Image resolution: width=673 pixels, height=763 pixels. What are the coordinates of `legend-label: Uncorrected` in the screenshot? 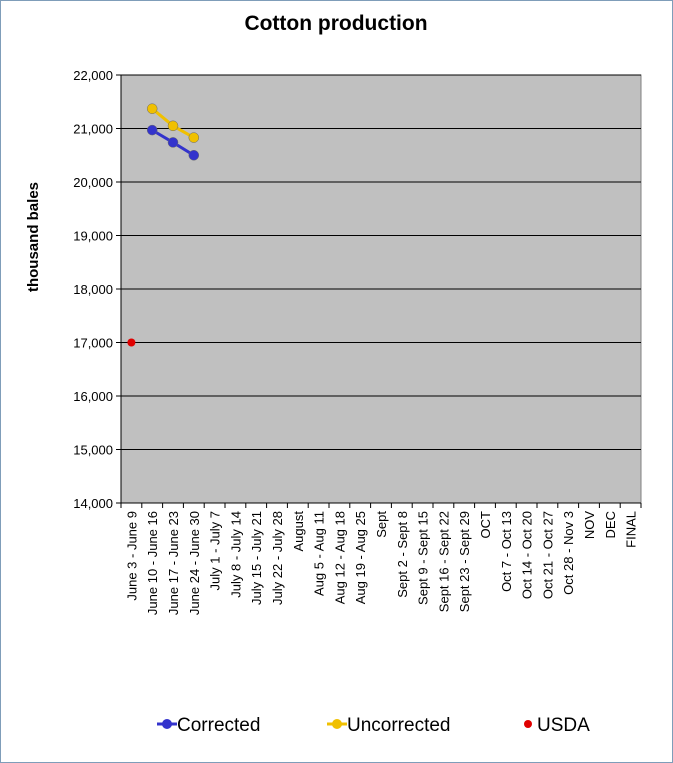 It's located at (399, 725).